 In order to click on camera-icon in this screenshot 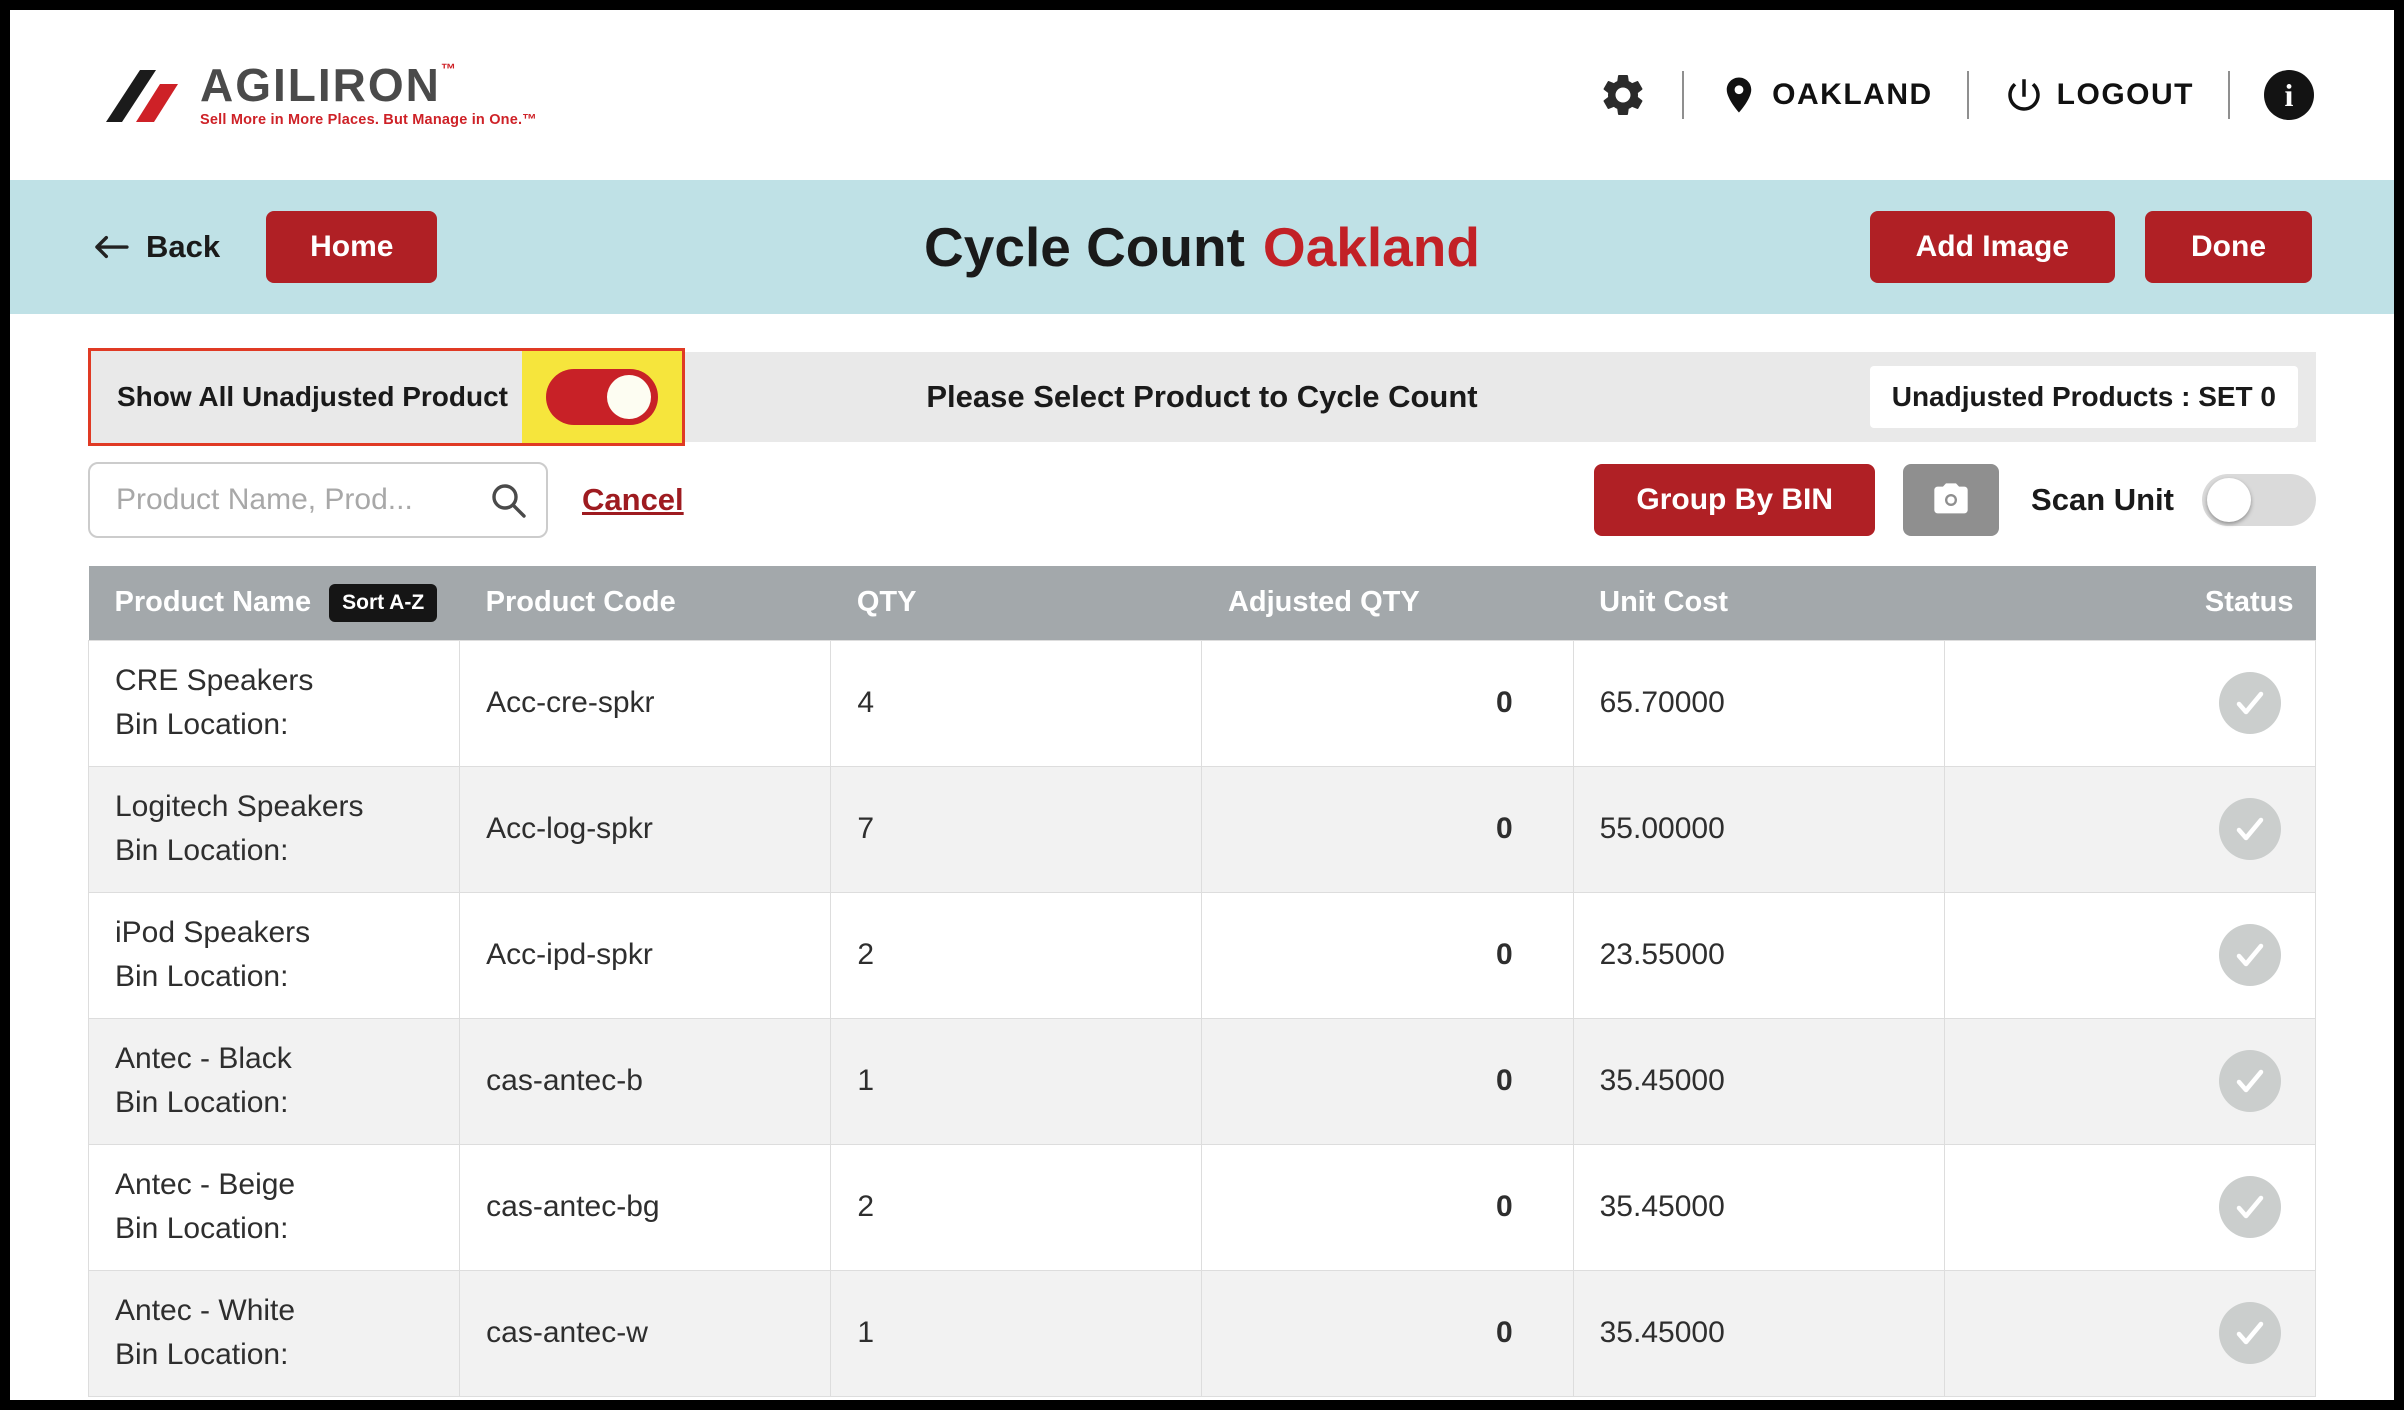, I will do `click(1951, 498)`.